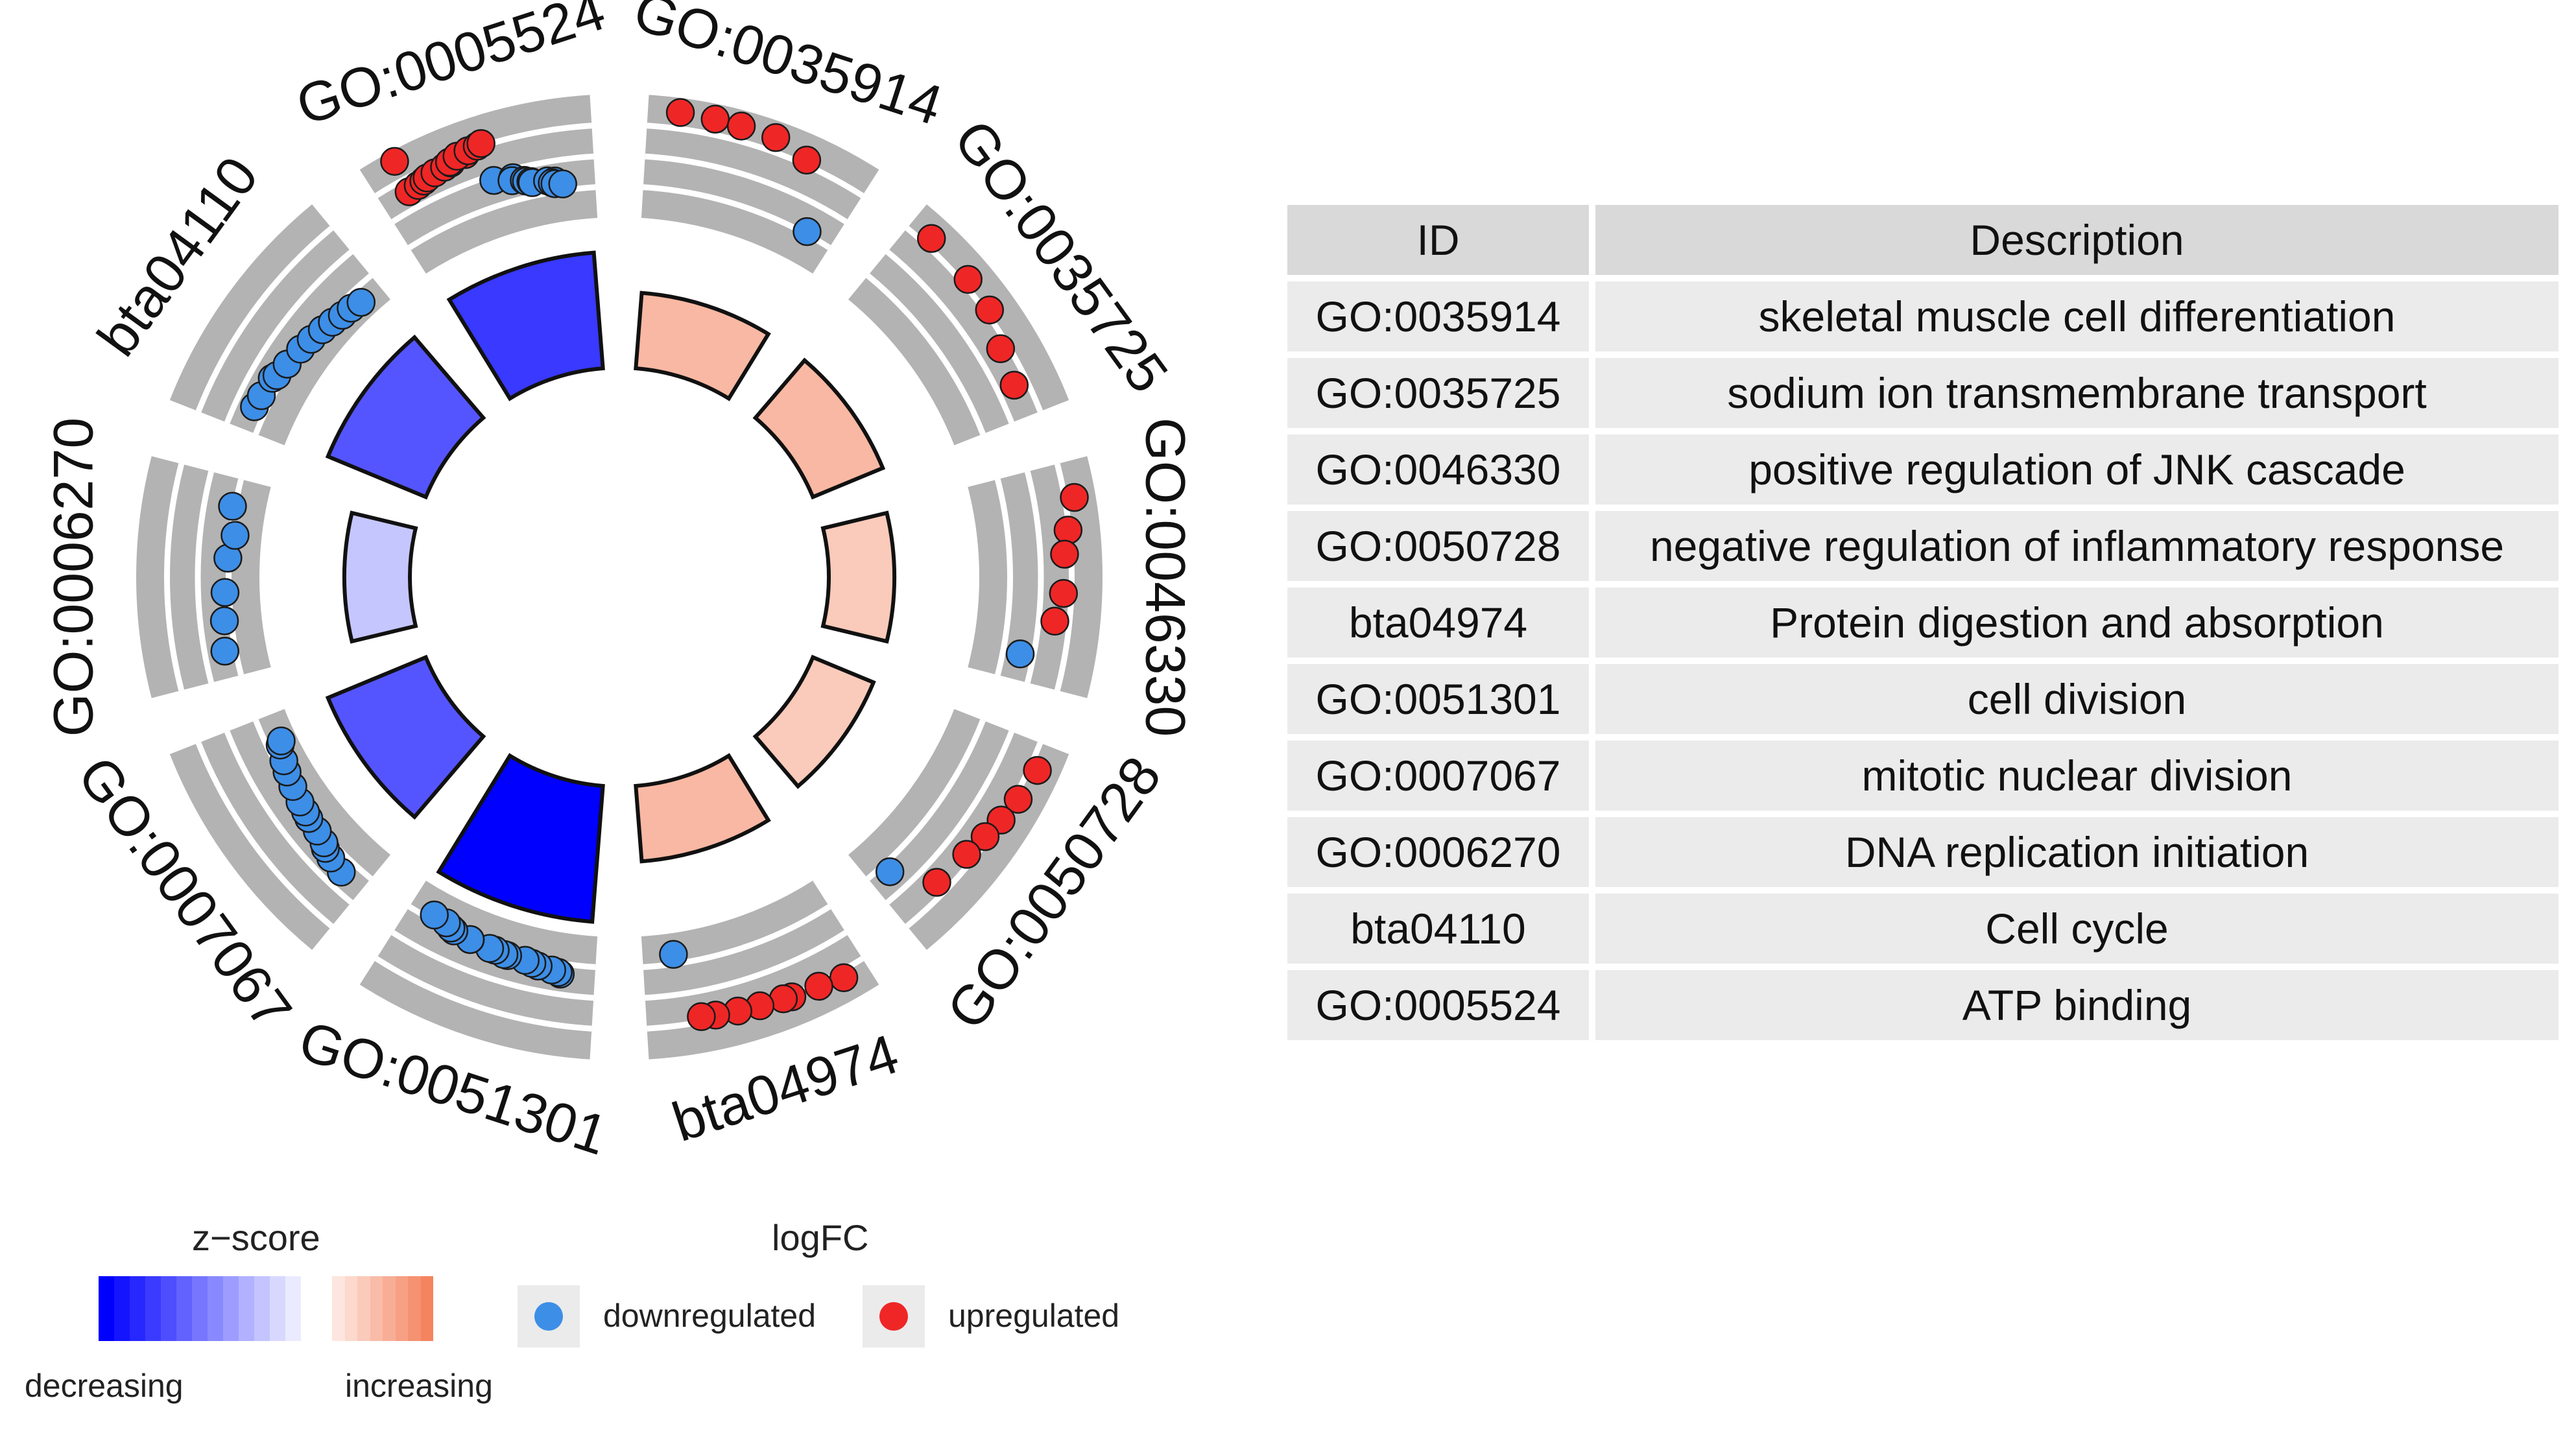  What do you see at coordinates (2076, 852) in the screenshot?
I see `table-cell-description: DNA replication initiation` at bounding box center [2076, 852].